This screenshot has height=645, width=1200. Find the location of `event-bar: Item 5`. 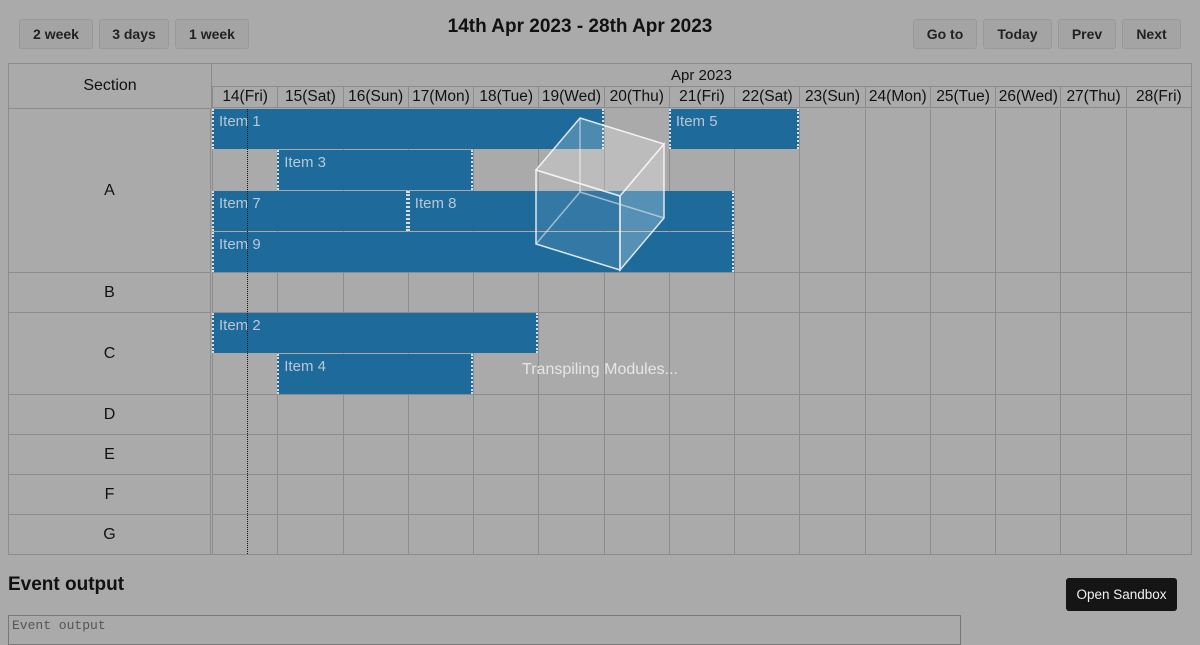

event-bar: Item 5 is located at coordinates (734, 129).